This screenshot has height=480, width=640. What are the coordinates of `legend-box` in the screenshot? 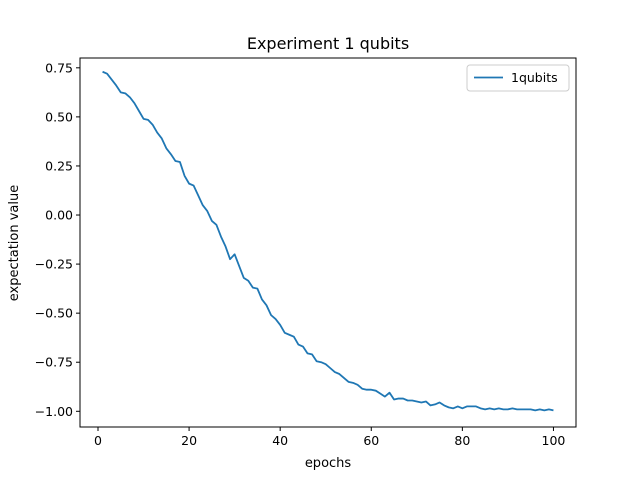 It's located at (518, 78).